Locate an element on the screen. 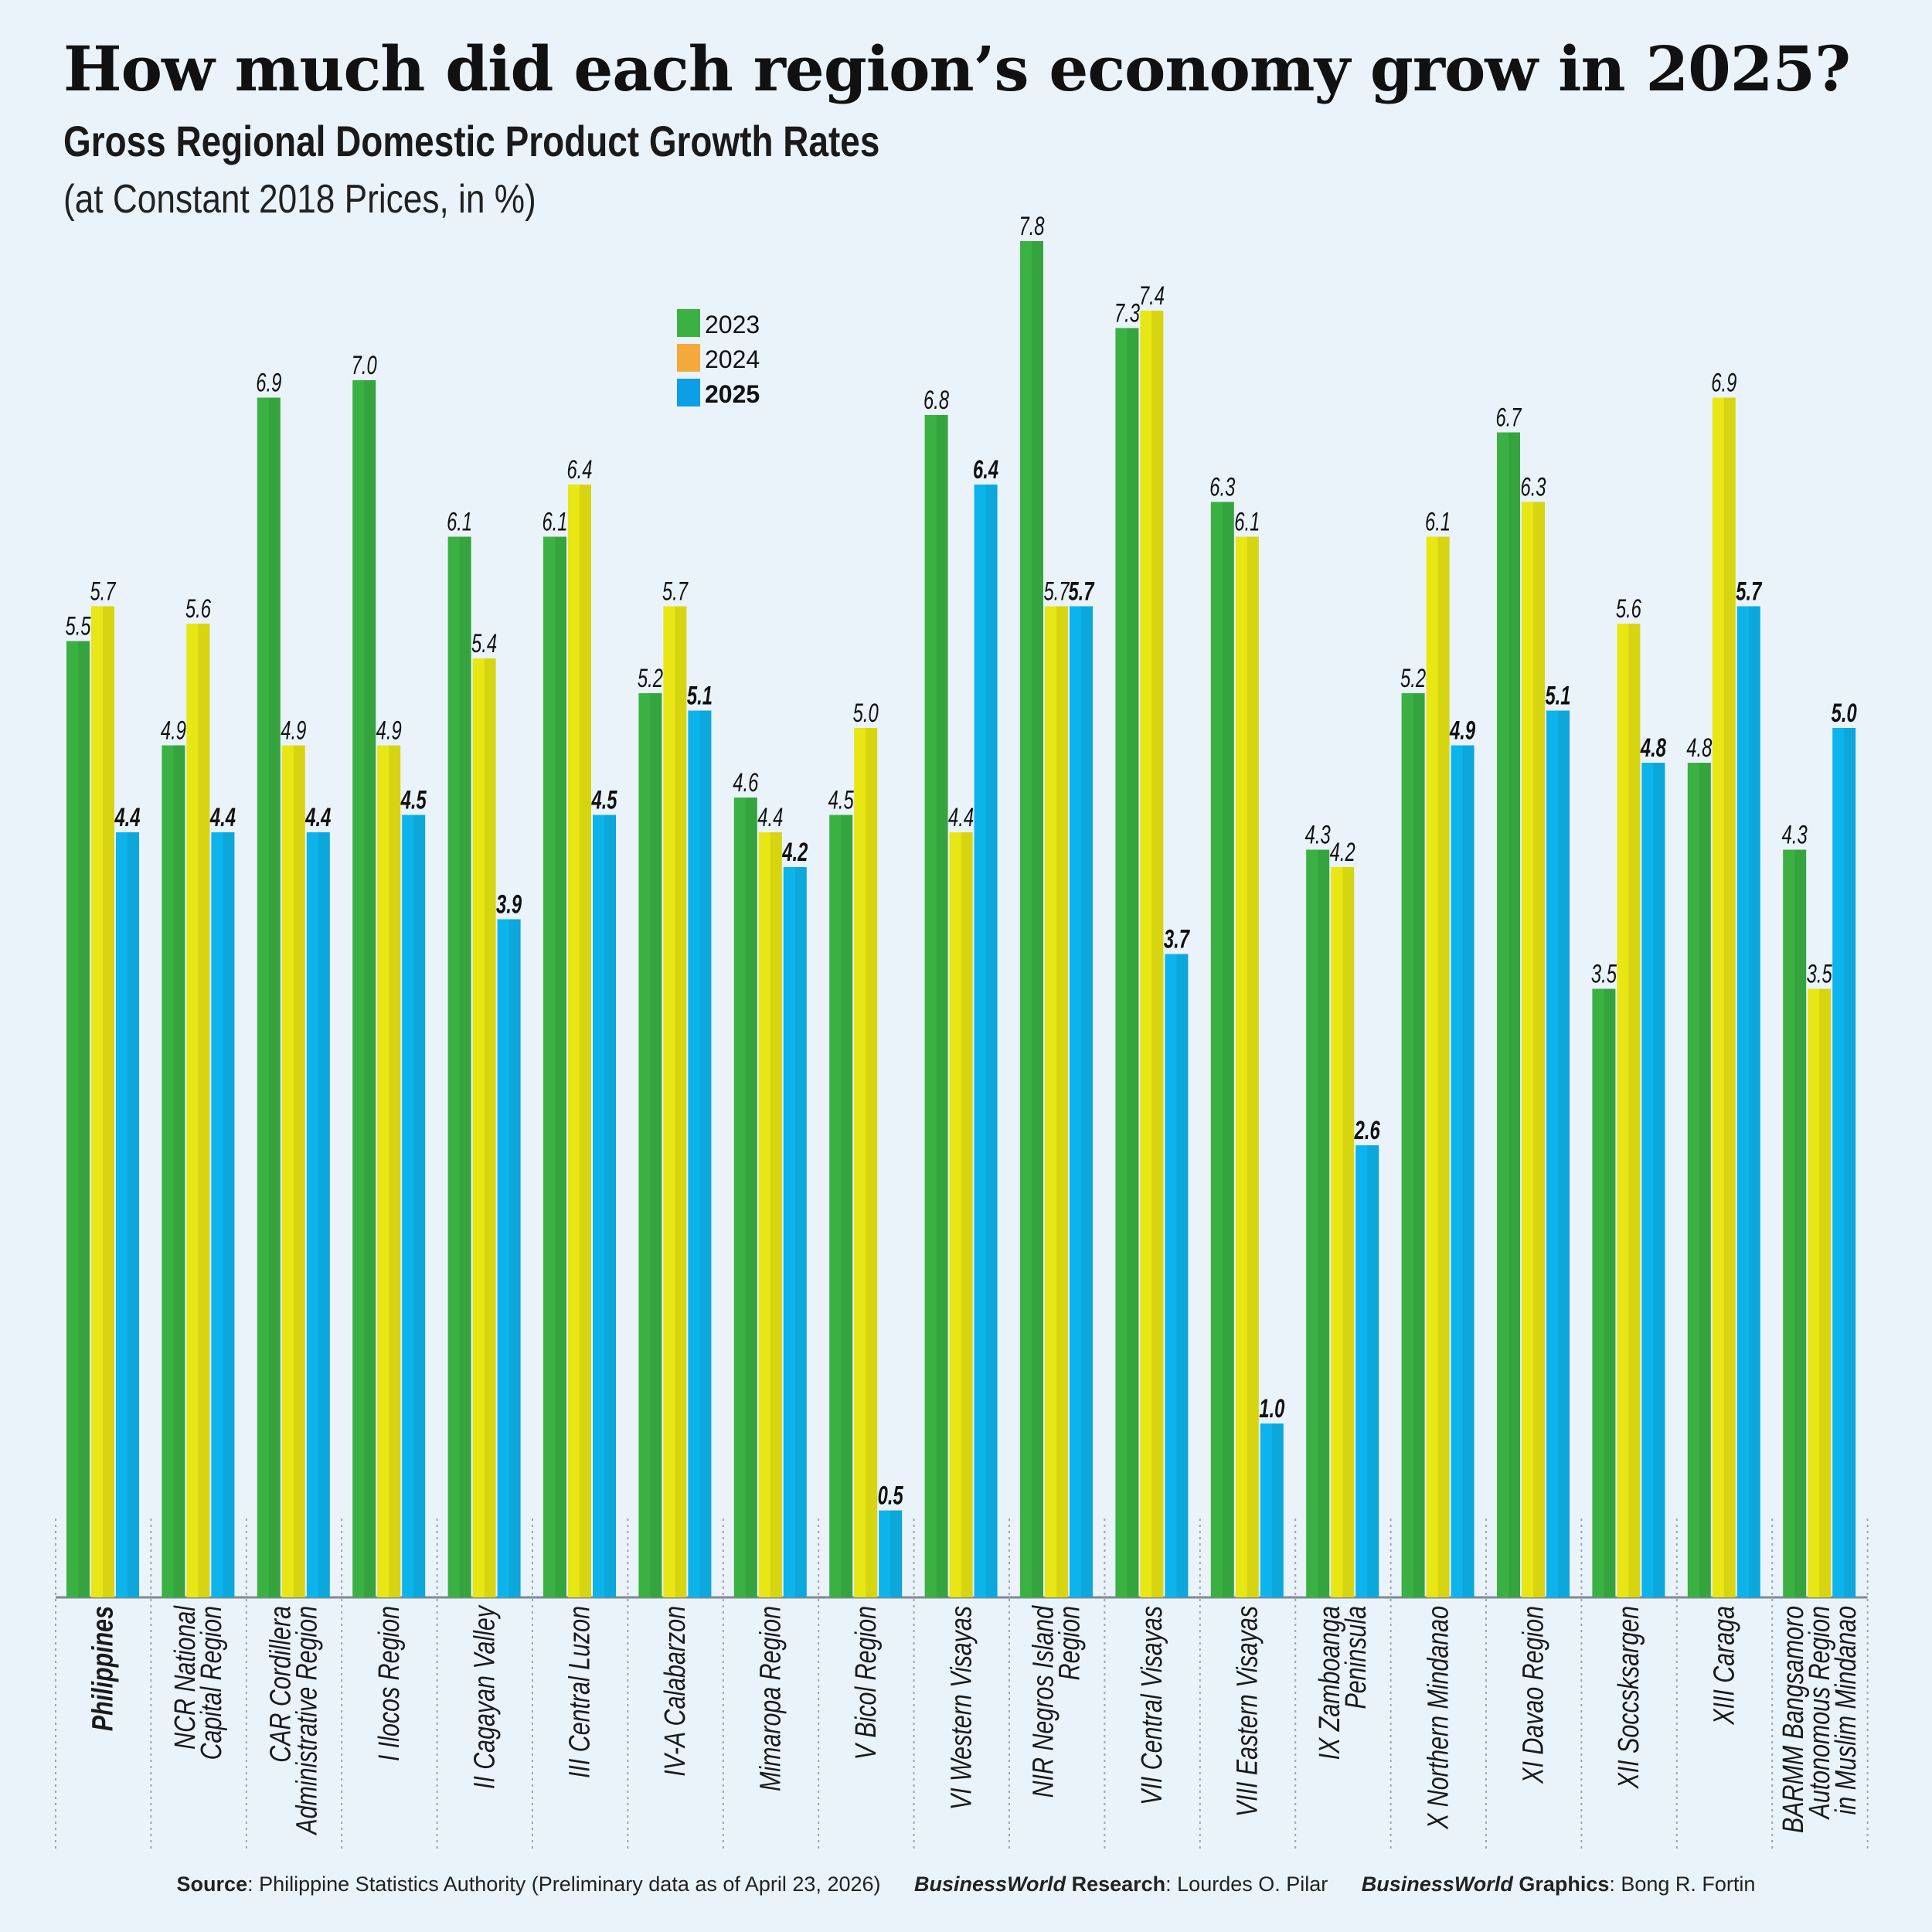  research-label: Research is located at coordinates (1116, 1884).